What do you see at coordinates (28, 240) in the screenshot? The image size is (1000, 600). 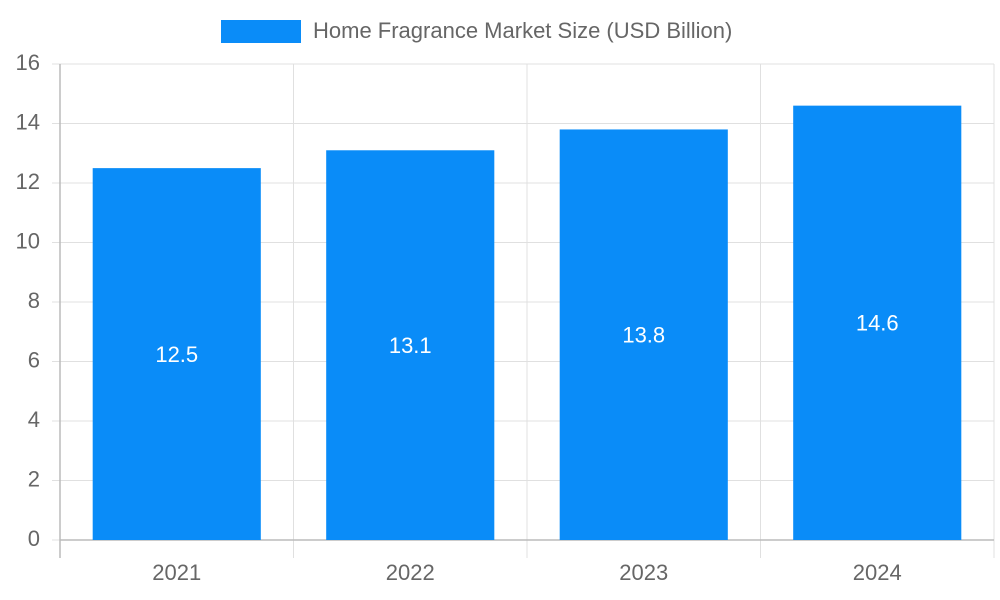 I see `y-tick-label: 10` at bounding box center [28, 240].